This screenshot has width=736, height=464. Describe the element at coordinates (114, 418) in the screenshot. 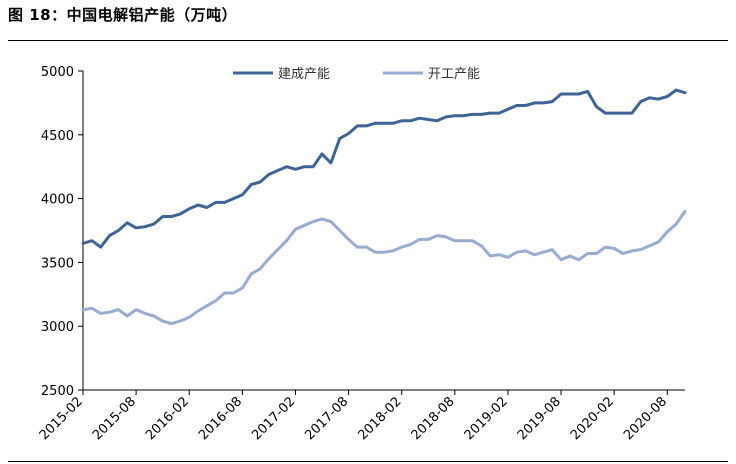

I see `x-tick-label: 2015-08` at that location.